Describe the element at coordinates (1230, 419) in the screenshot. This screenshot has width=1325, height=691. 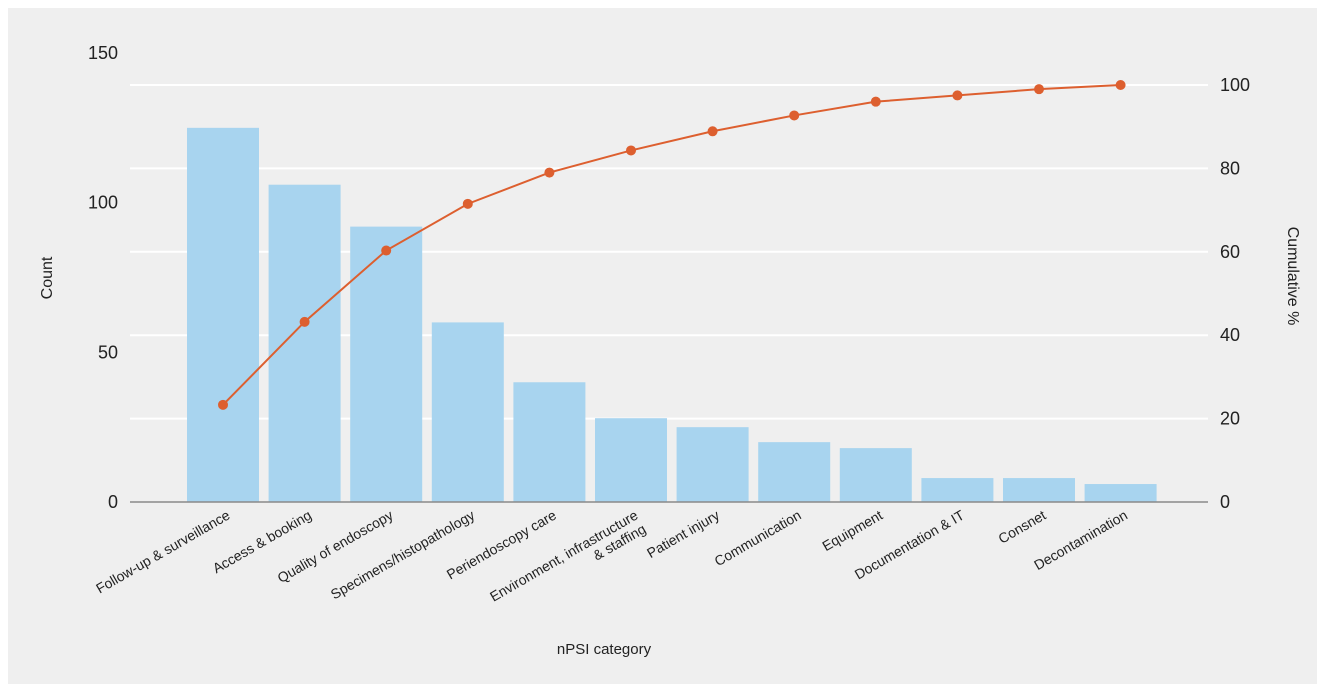
I see `right-tick-label: 20` at that location.